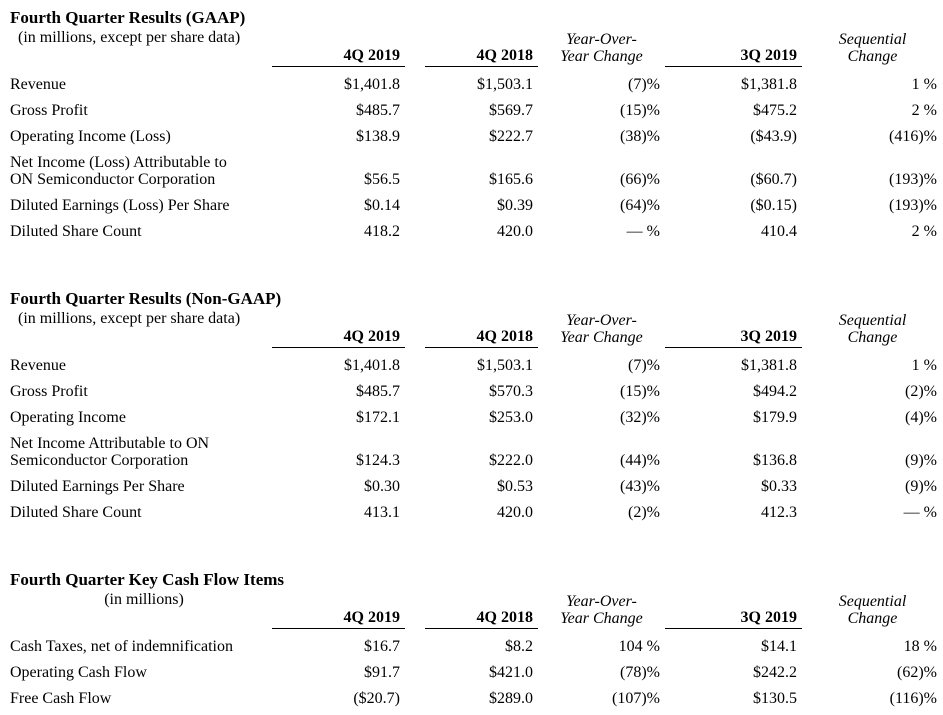 Image resolution: width=943 pixels, height=715 pixels. Describe the element at coordinates (382, 205) in the screenshot. I see `cell-4q2019: $0.14` at that location.